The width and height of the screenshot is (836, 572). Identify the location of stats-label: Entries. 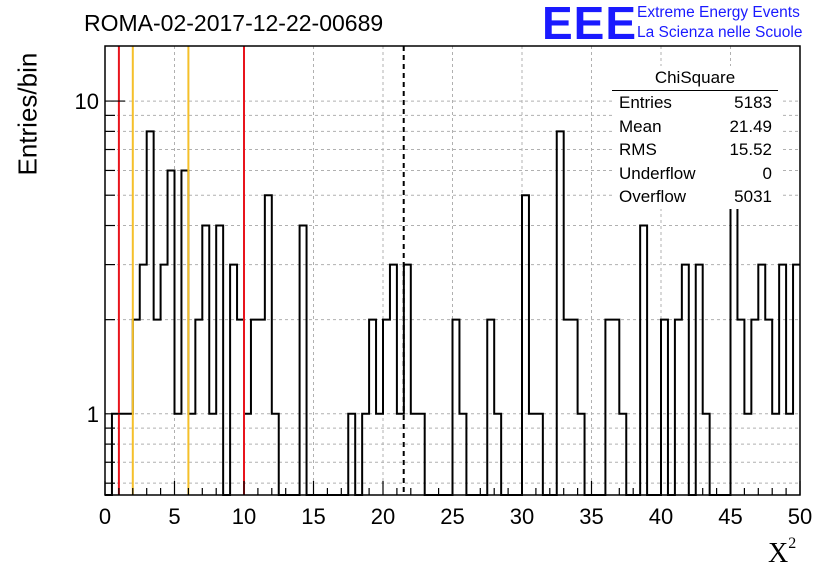
(645, 102).